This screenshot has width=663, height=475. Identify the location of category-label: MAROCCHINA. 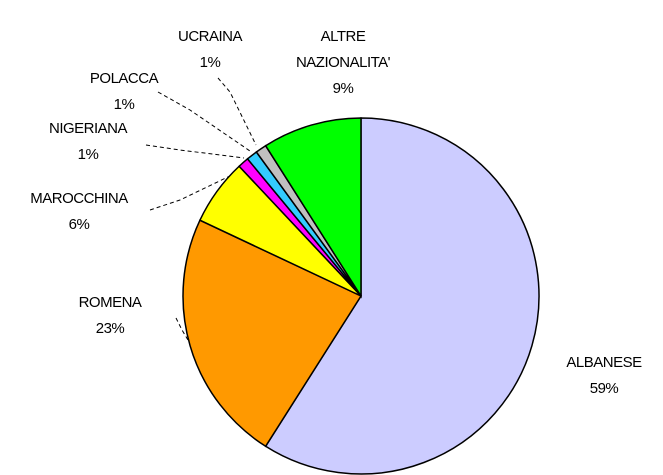
(79, 198).